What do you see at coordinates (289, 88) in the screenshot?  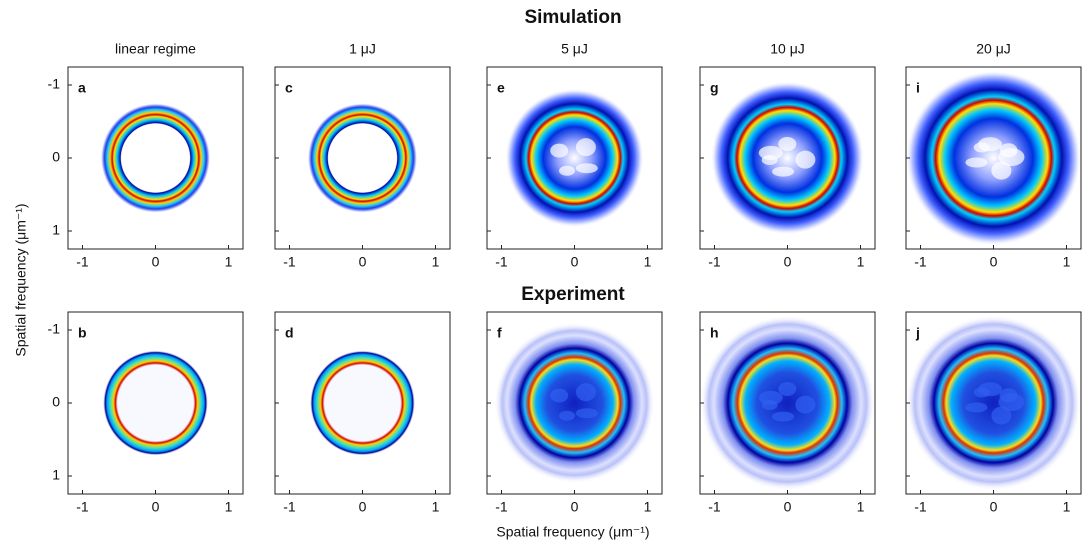 I see `panel-letter: c` at bounding box center [289, 88].